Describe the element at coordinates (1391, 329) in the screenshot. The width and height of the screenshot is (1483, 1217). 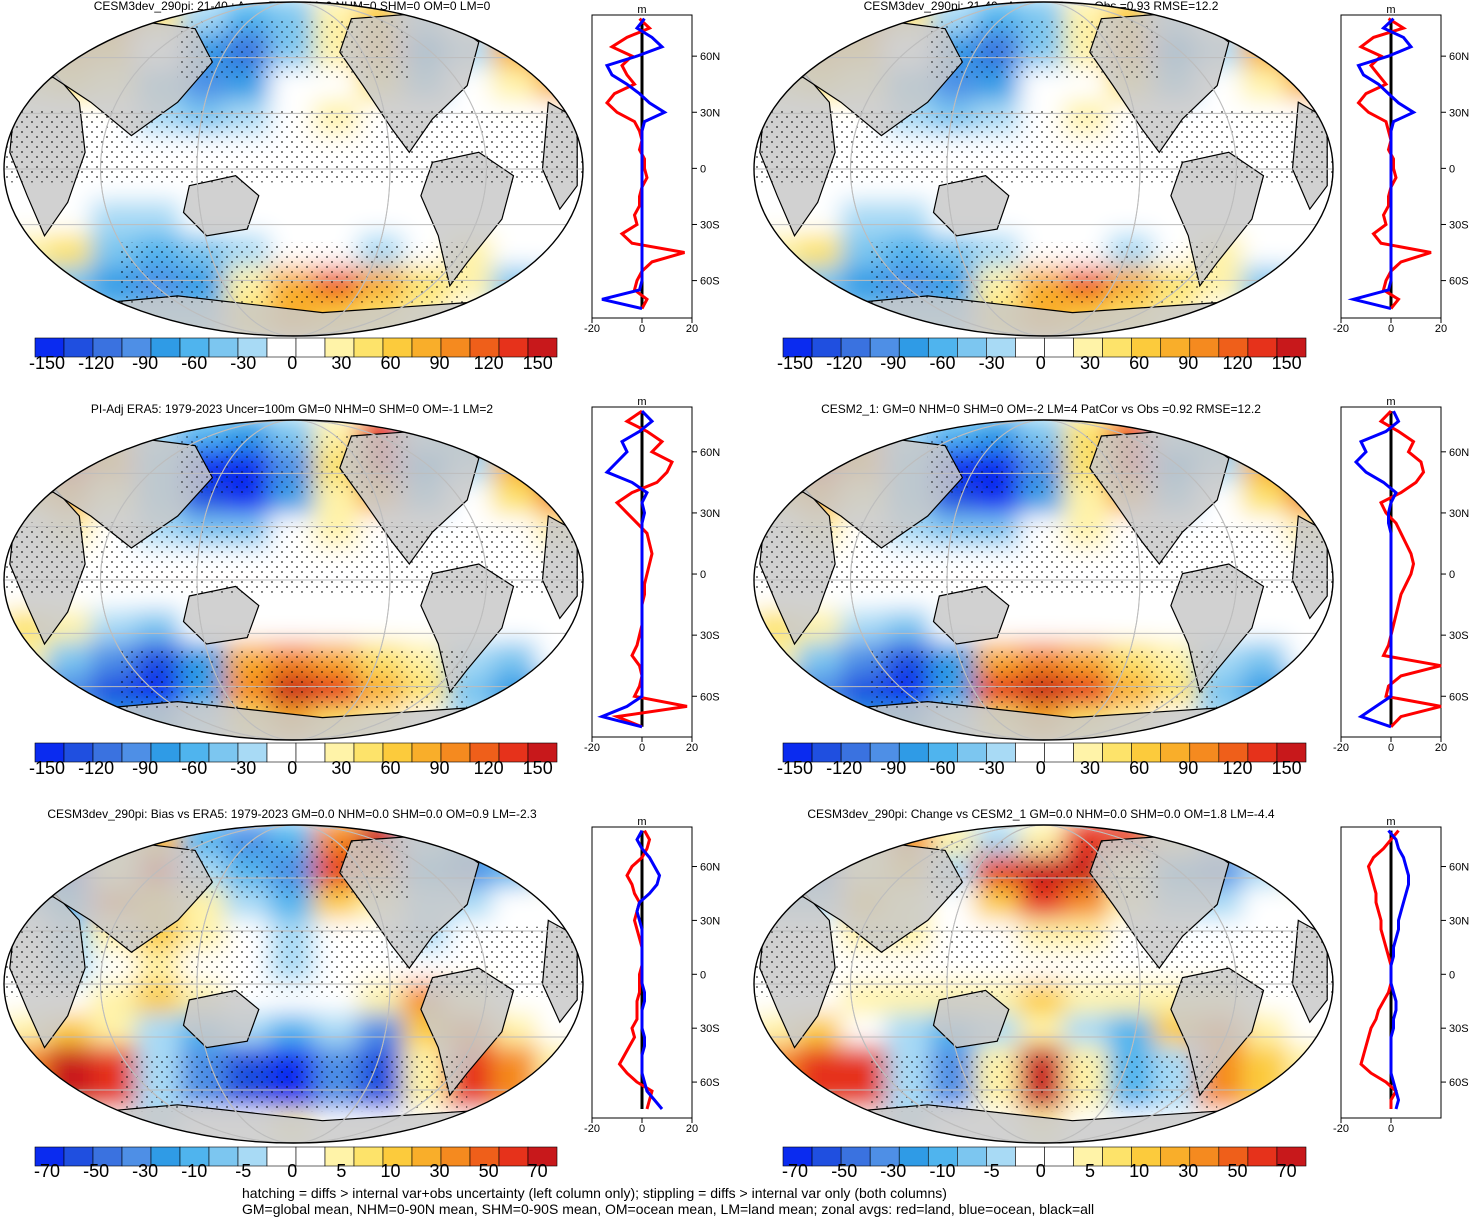
I see `zonal-xtick: 0` at that location.